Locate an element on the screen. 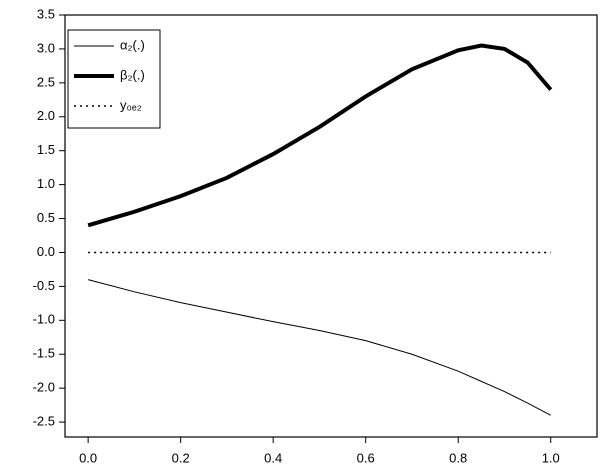 The image size is (602, 475). y-tick-label: 3.0 is located at coordinates (46, 47).